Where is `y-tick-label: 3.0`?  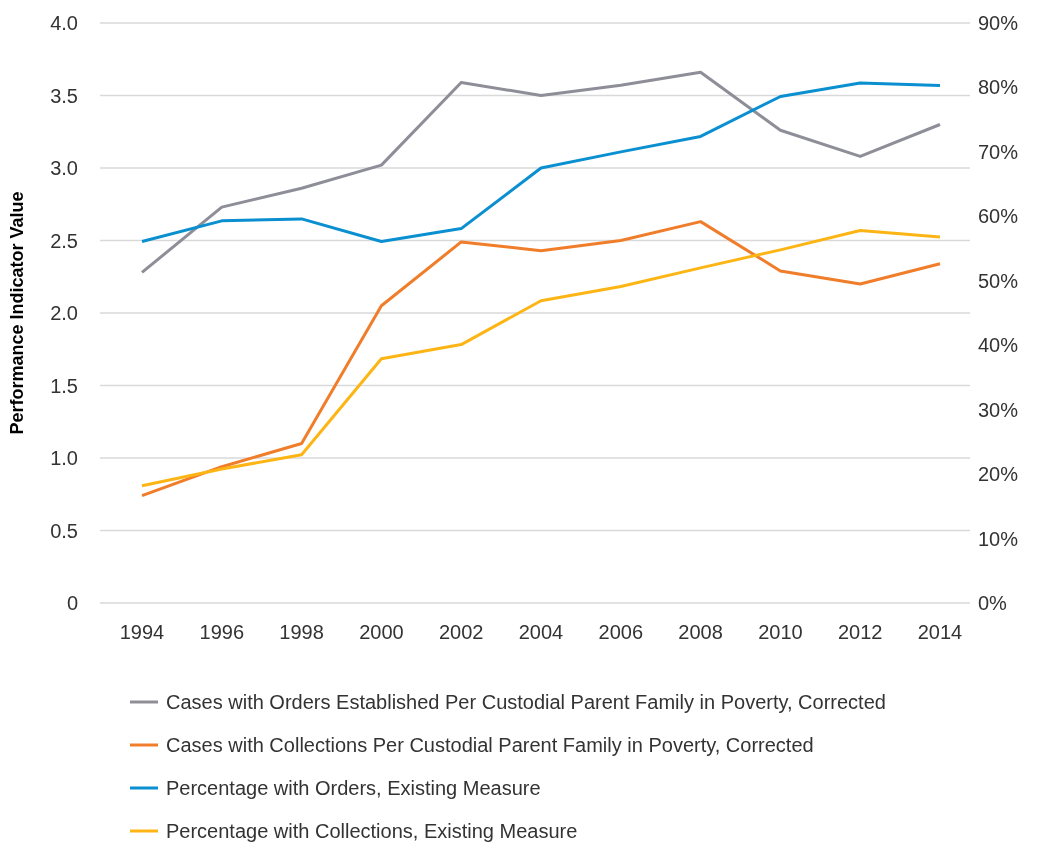
y-tick-label: 3.0 is located at coordinates (64, 168).